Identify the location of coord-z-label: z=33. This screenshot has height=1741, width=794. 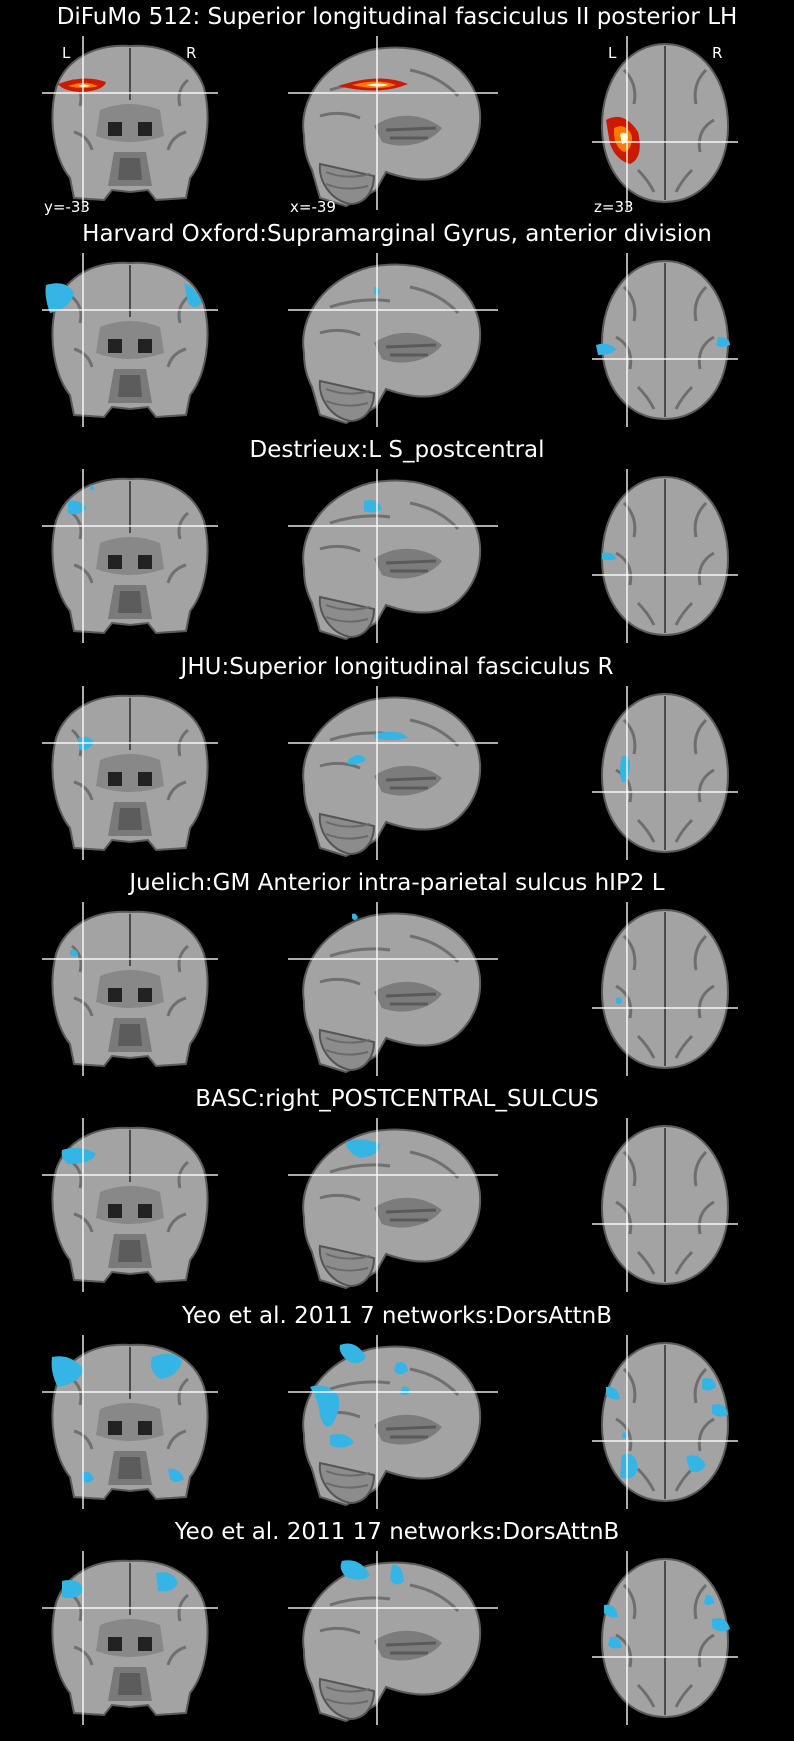
(614, 207).